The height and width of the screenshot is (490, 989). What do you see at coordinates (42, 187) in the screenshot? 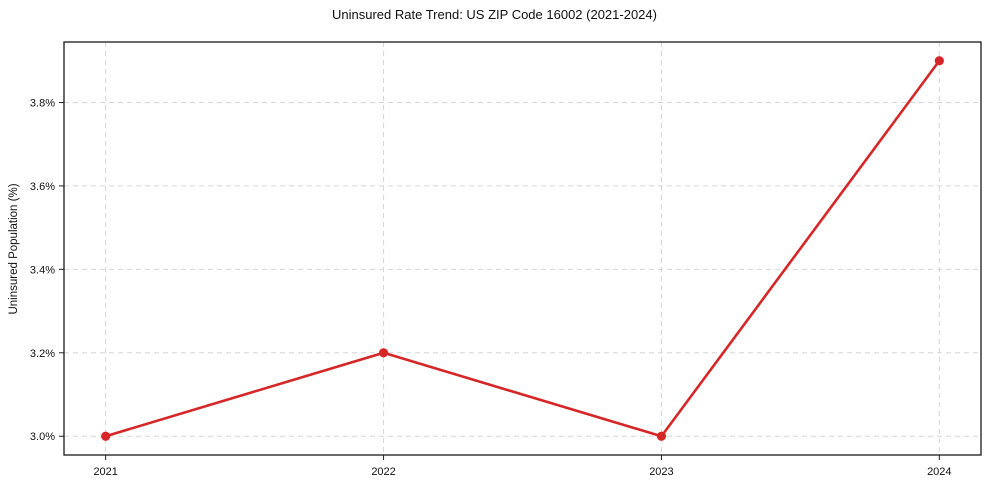
I see `y-tick-label: 3.6%` at bounding box center [42, 187].